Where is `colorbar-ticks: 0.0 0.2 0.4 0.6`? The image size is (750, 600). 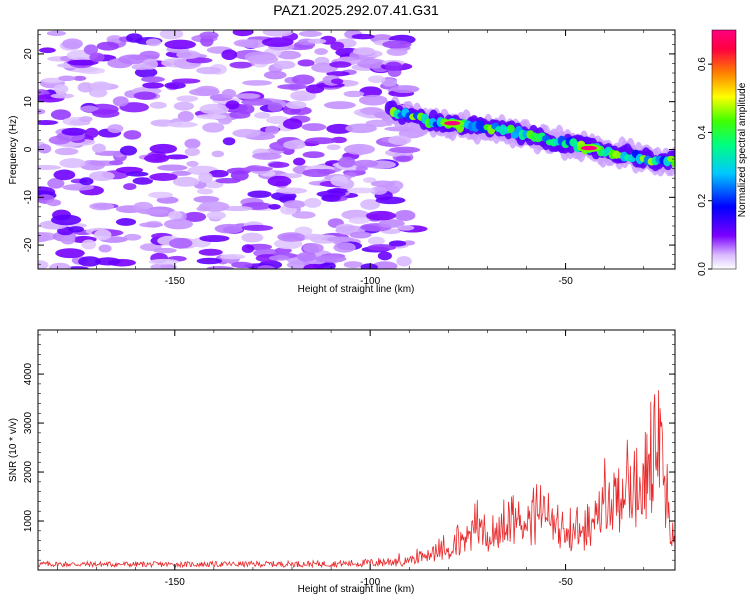
colorbar-ticks: 0.0 0.2 0.4 0.6 is located at coordinates (704, 166).